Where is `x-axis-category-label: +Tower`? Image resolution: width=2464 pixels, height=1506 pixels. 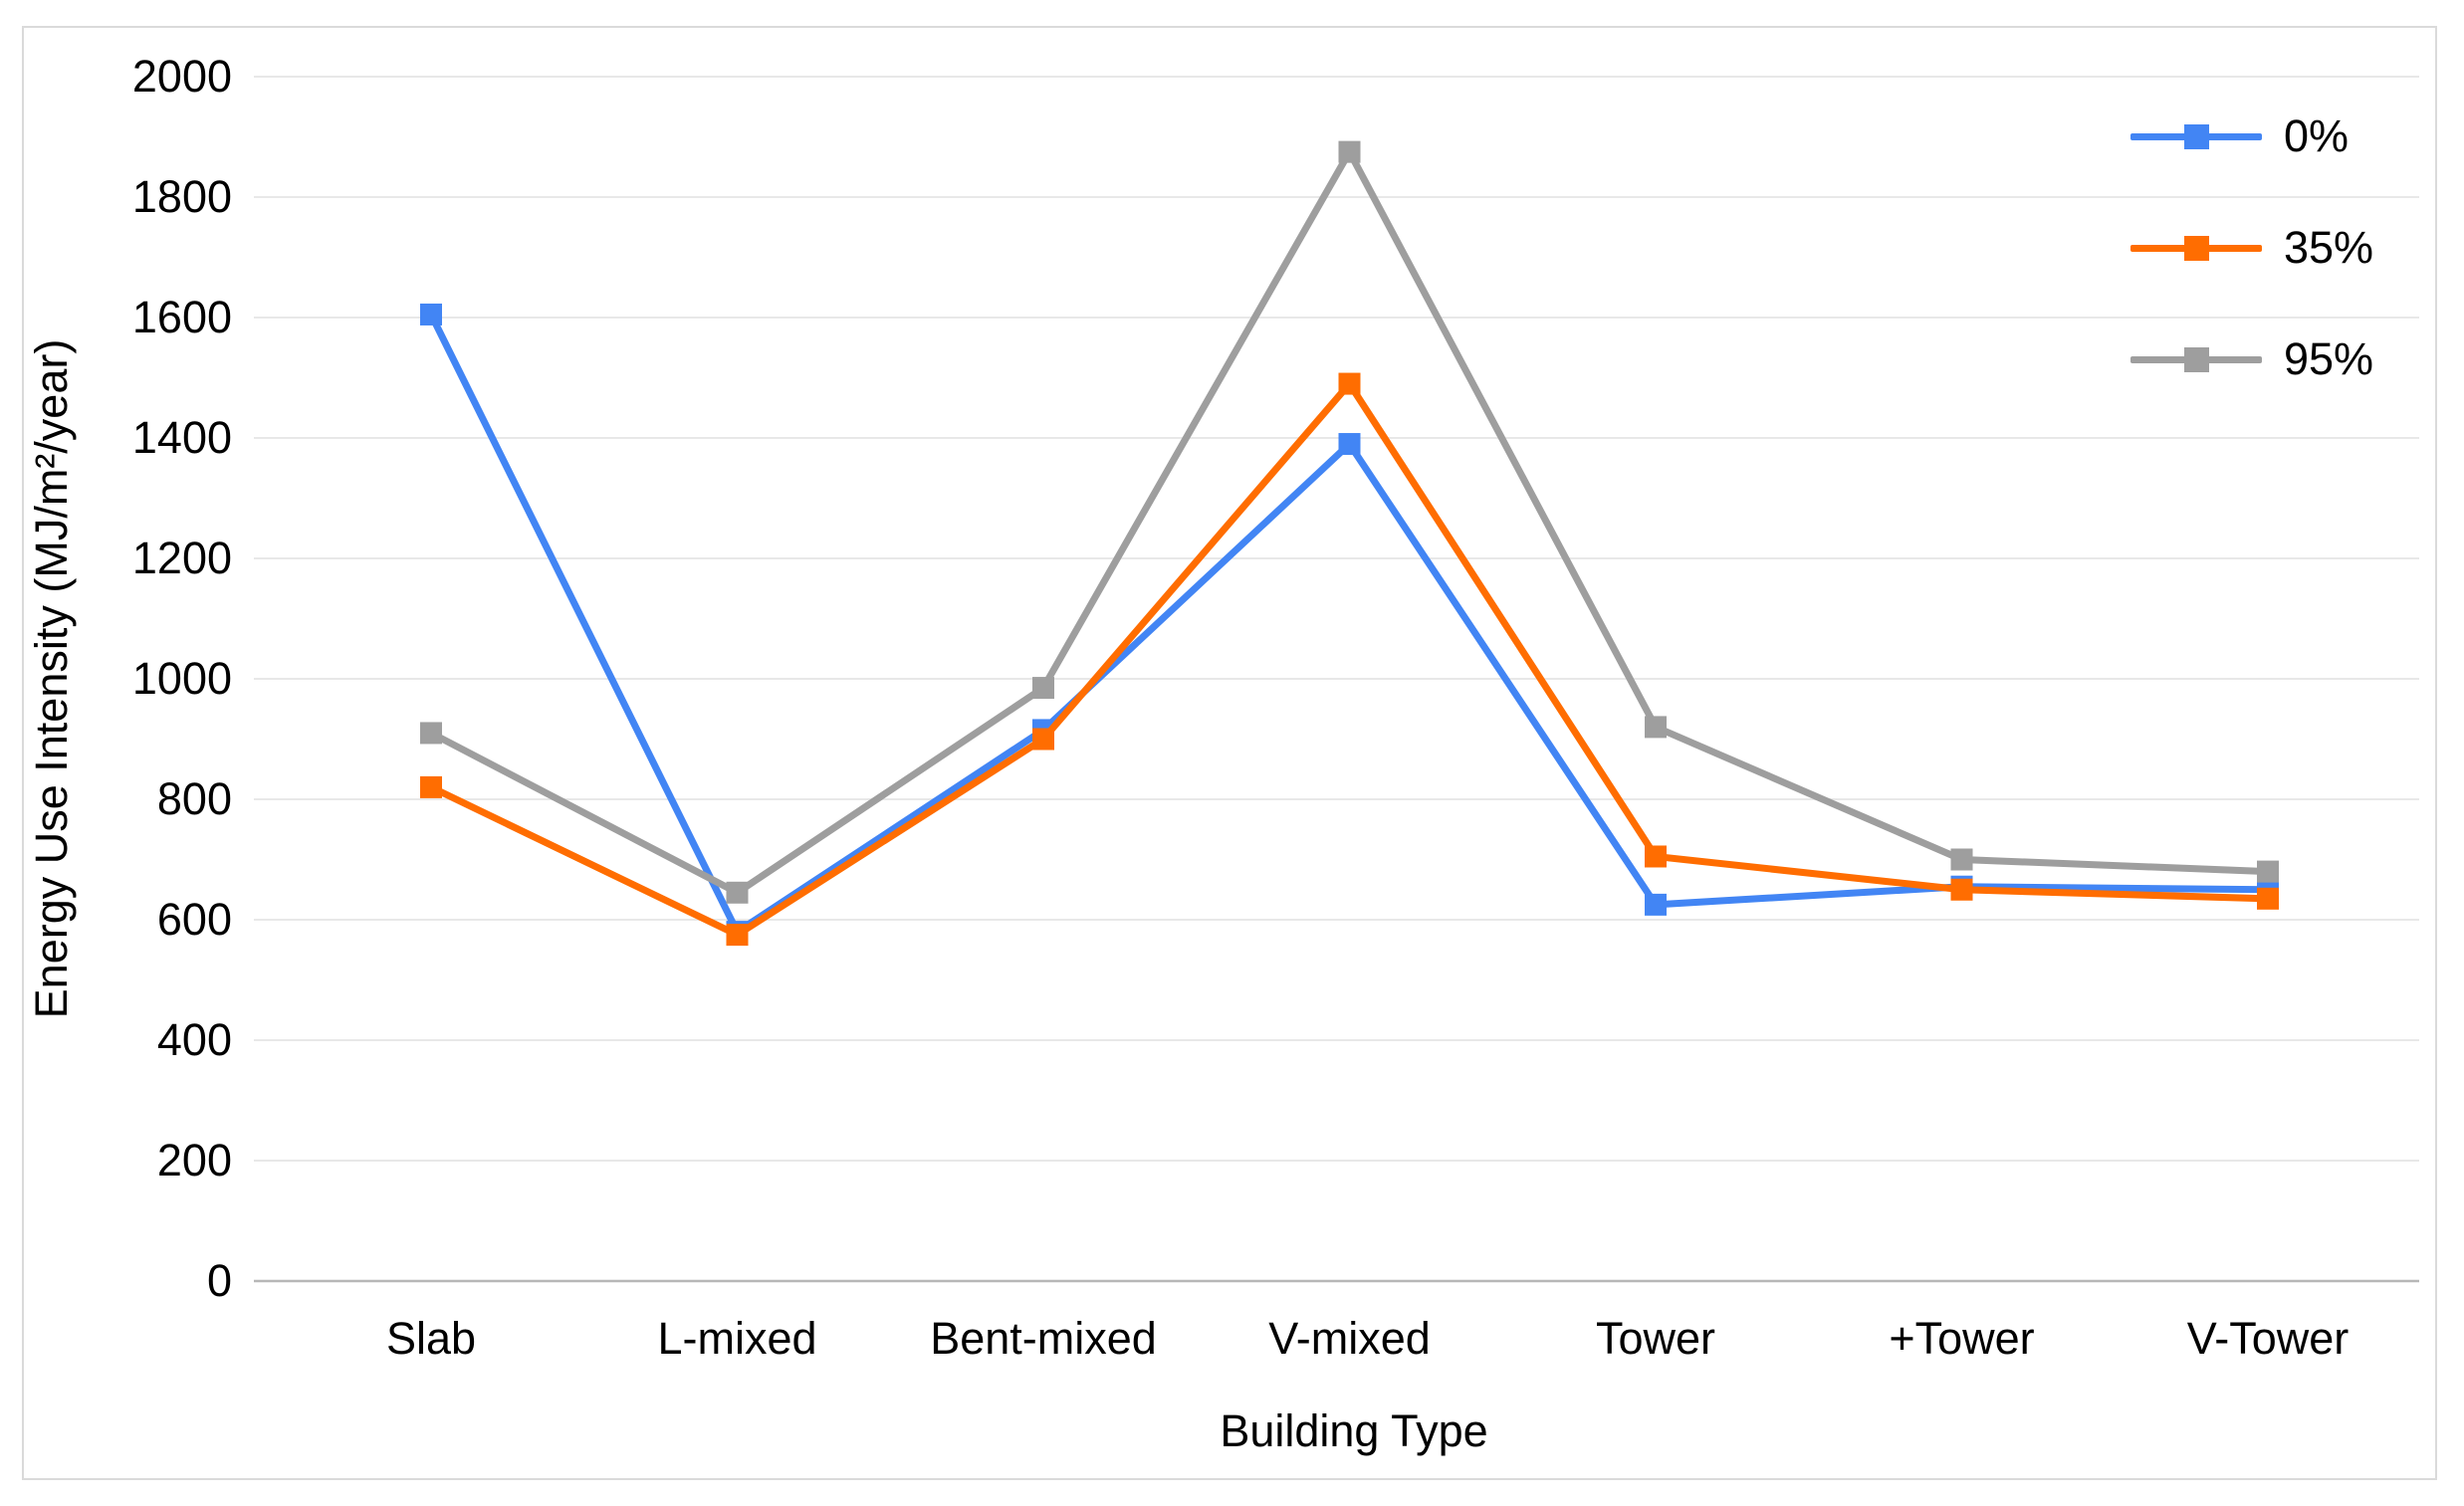 x-axis-category-label: +Tower is located at coordinates (1962, 1338).